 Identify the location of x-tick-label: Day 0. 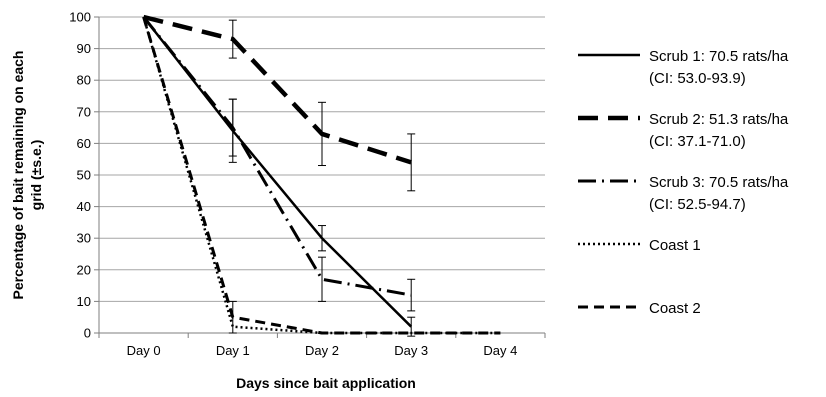
(144, 350).